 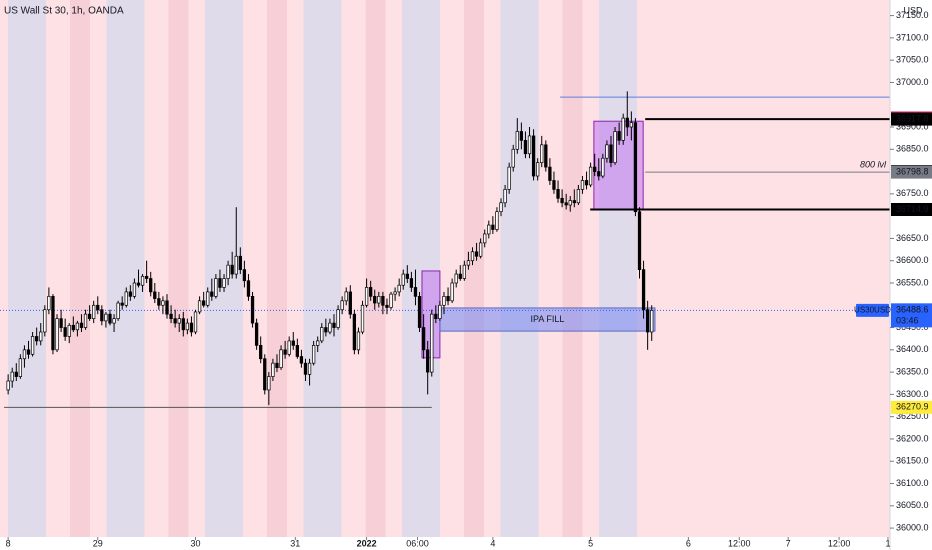 I want to click on y-tick-label: 36100.0, so click(x=912, y=483).